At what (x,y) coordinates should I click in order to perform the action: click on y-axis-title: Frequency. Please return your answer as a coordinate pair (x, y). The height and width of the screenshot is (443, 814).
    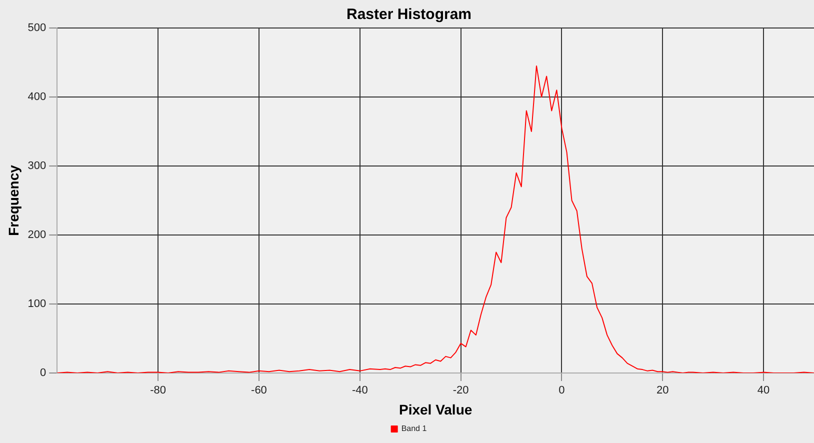
    Looking at the image, I should click on (13, 200).